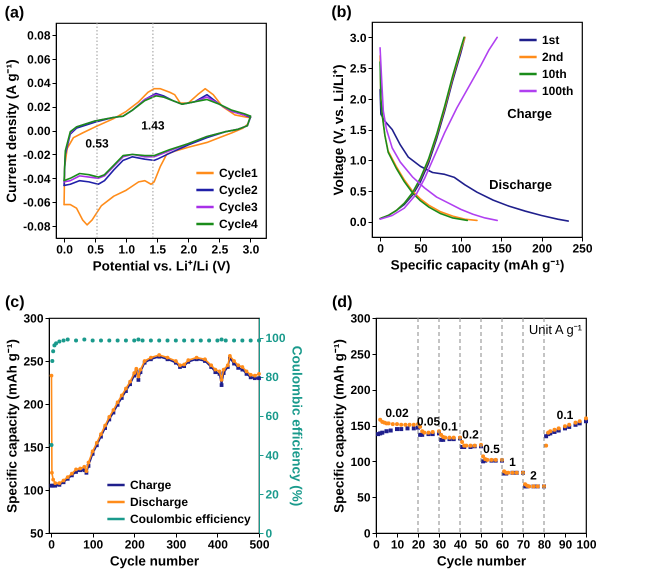 The width and height of the screenshot is (654, 581). Describe the element at coordinates (512, 461) in the screenshot. I see `annotation: 1` at that location.